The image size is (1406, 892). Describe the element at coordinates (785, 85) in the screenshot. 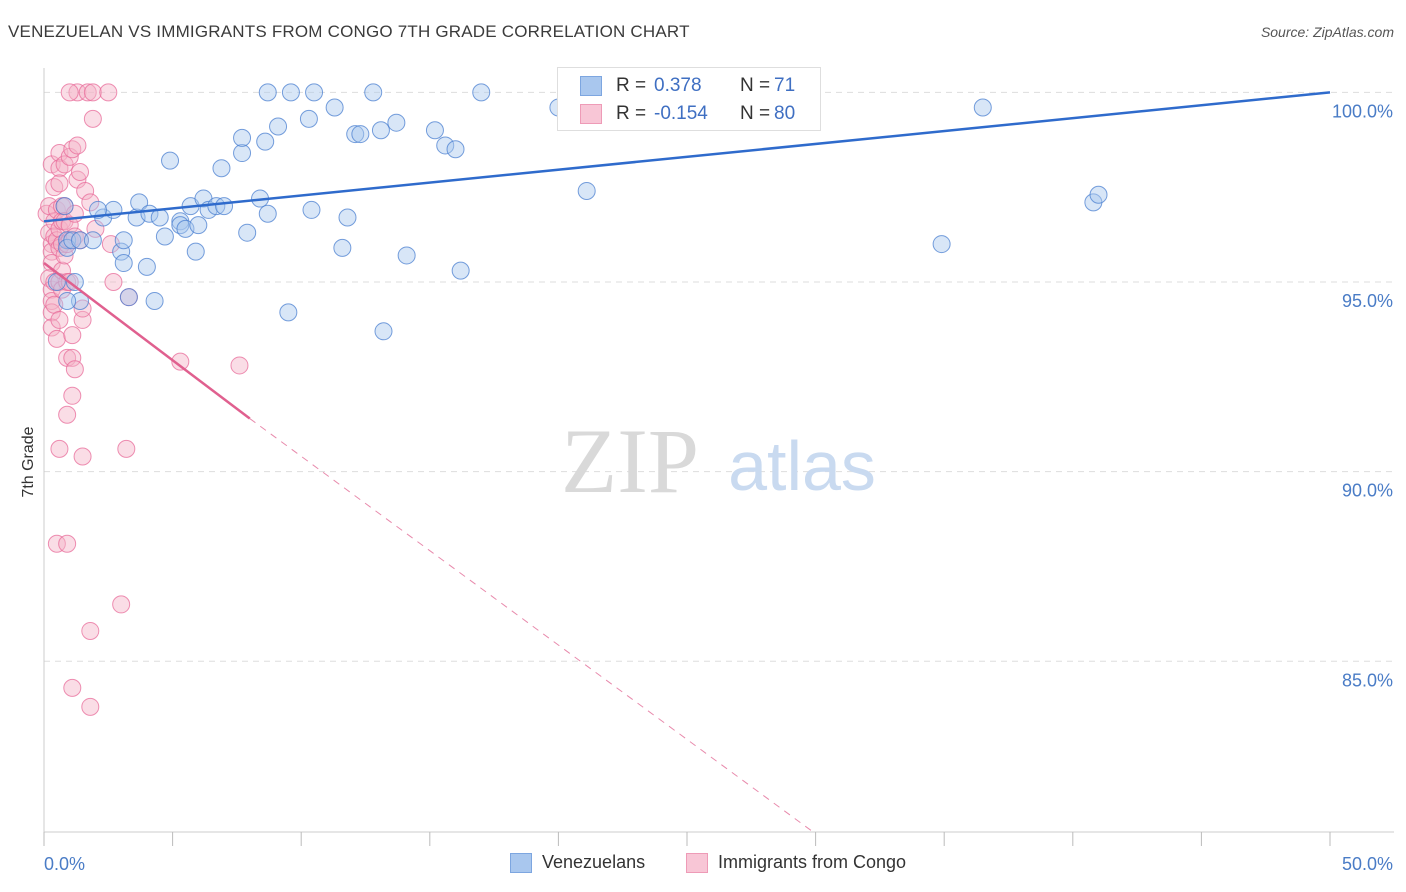

I see `legend-n-value: 71` at that location.